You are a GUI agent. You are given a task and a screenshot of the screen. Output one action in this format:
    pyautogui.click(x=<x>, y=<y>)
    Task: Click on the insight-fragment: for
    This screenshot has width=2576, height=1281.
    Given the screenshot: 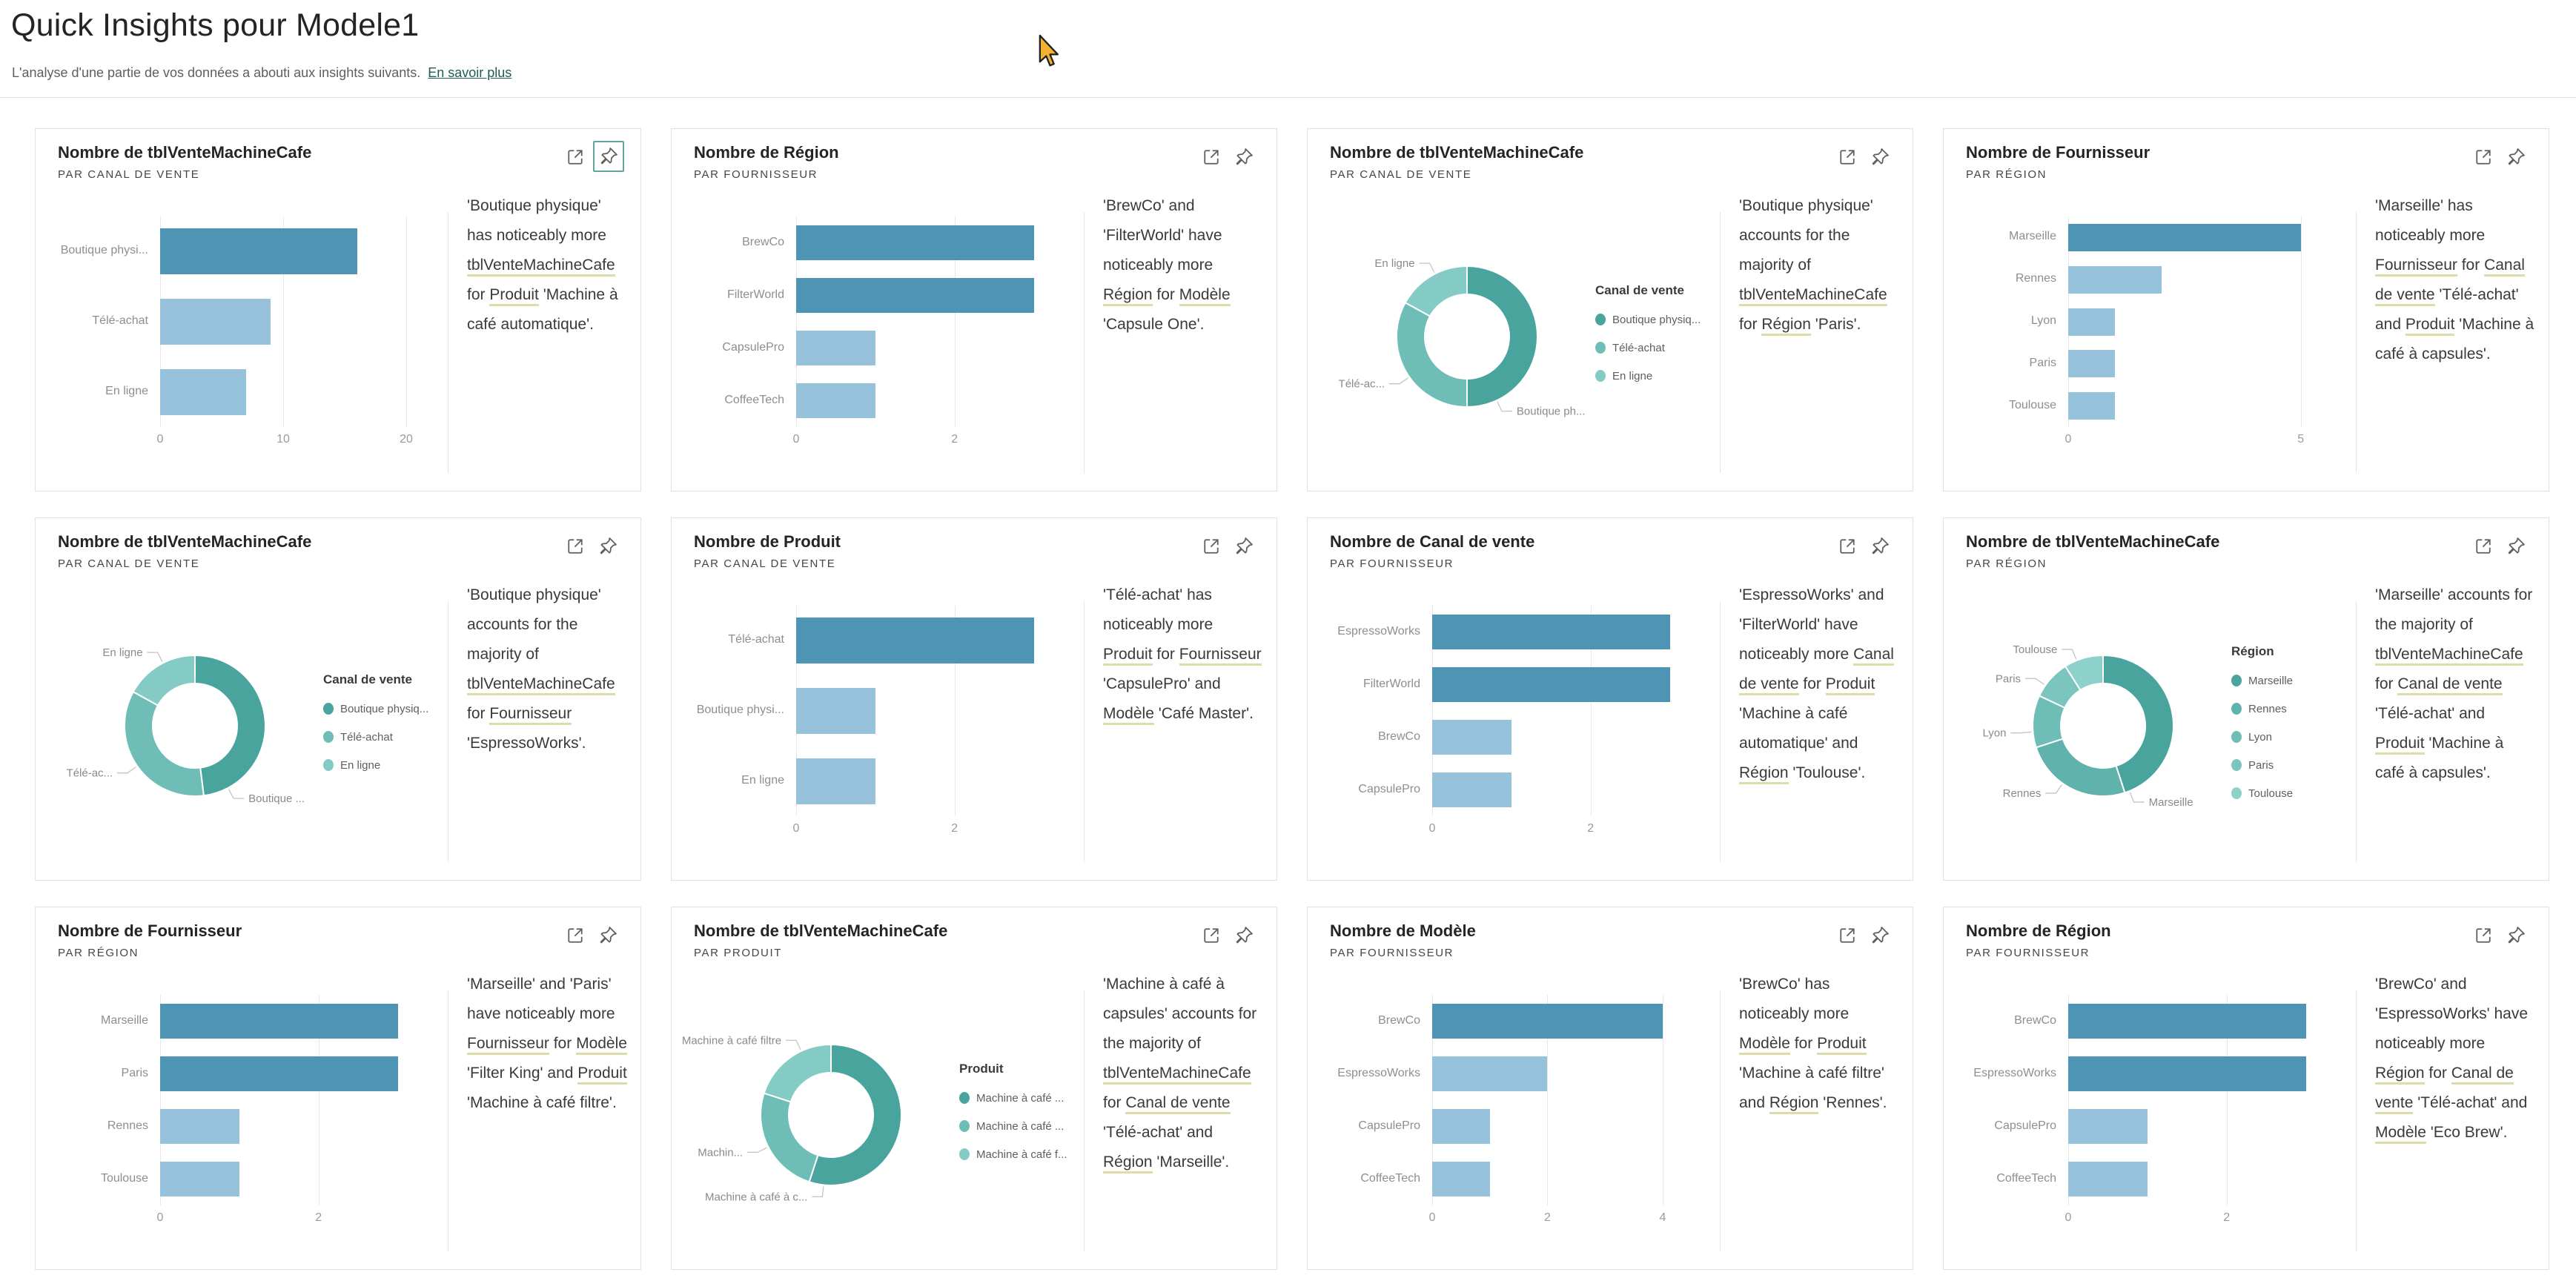 What is the action you would take?
    pyautogui.click(x=2386, y=683)
    